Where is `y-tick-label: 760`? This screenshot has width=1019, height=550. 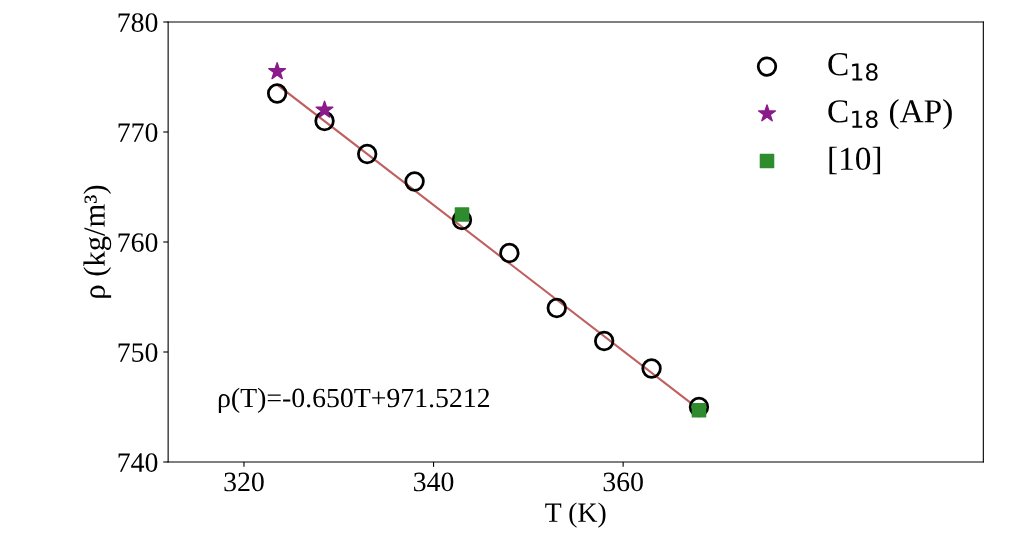
y-tick-label: 760 is located at coordinates (138, 242).